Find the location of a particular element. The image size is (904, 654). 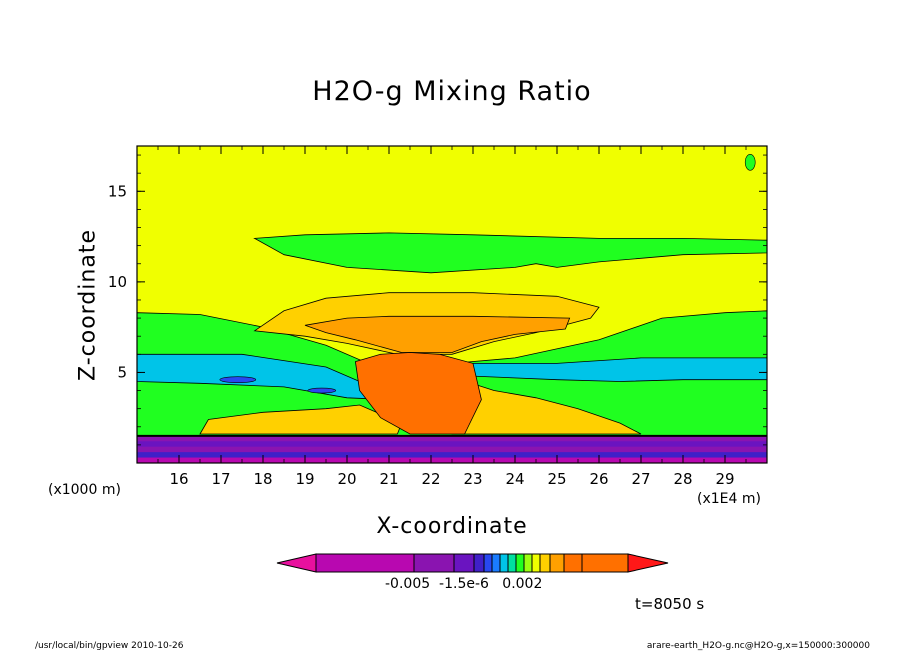

x-tick-label: 29 is located at coordinates (724, 479).